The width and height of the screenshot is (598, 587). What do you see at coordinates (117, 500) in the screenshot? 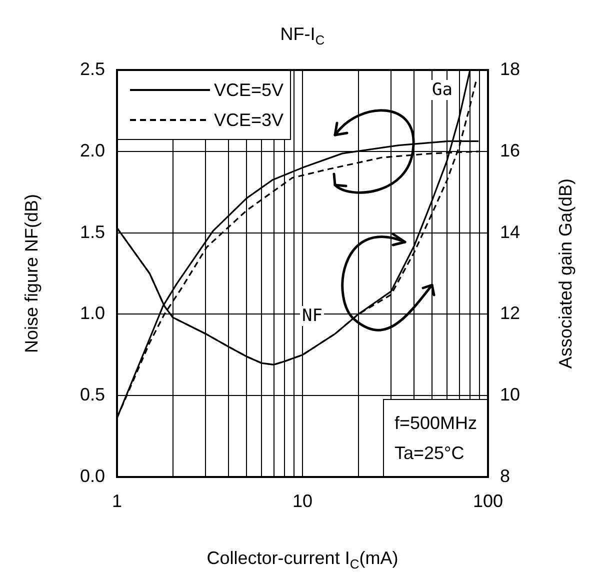
I see `x-tick-label: 1` at bounding box center [117, 500].